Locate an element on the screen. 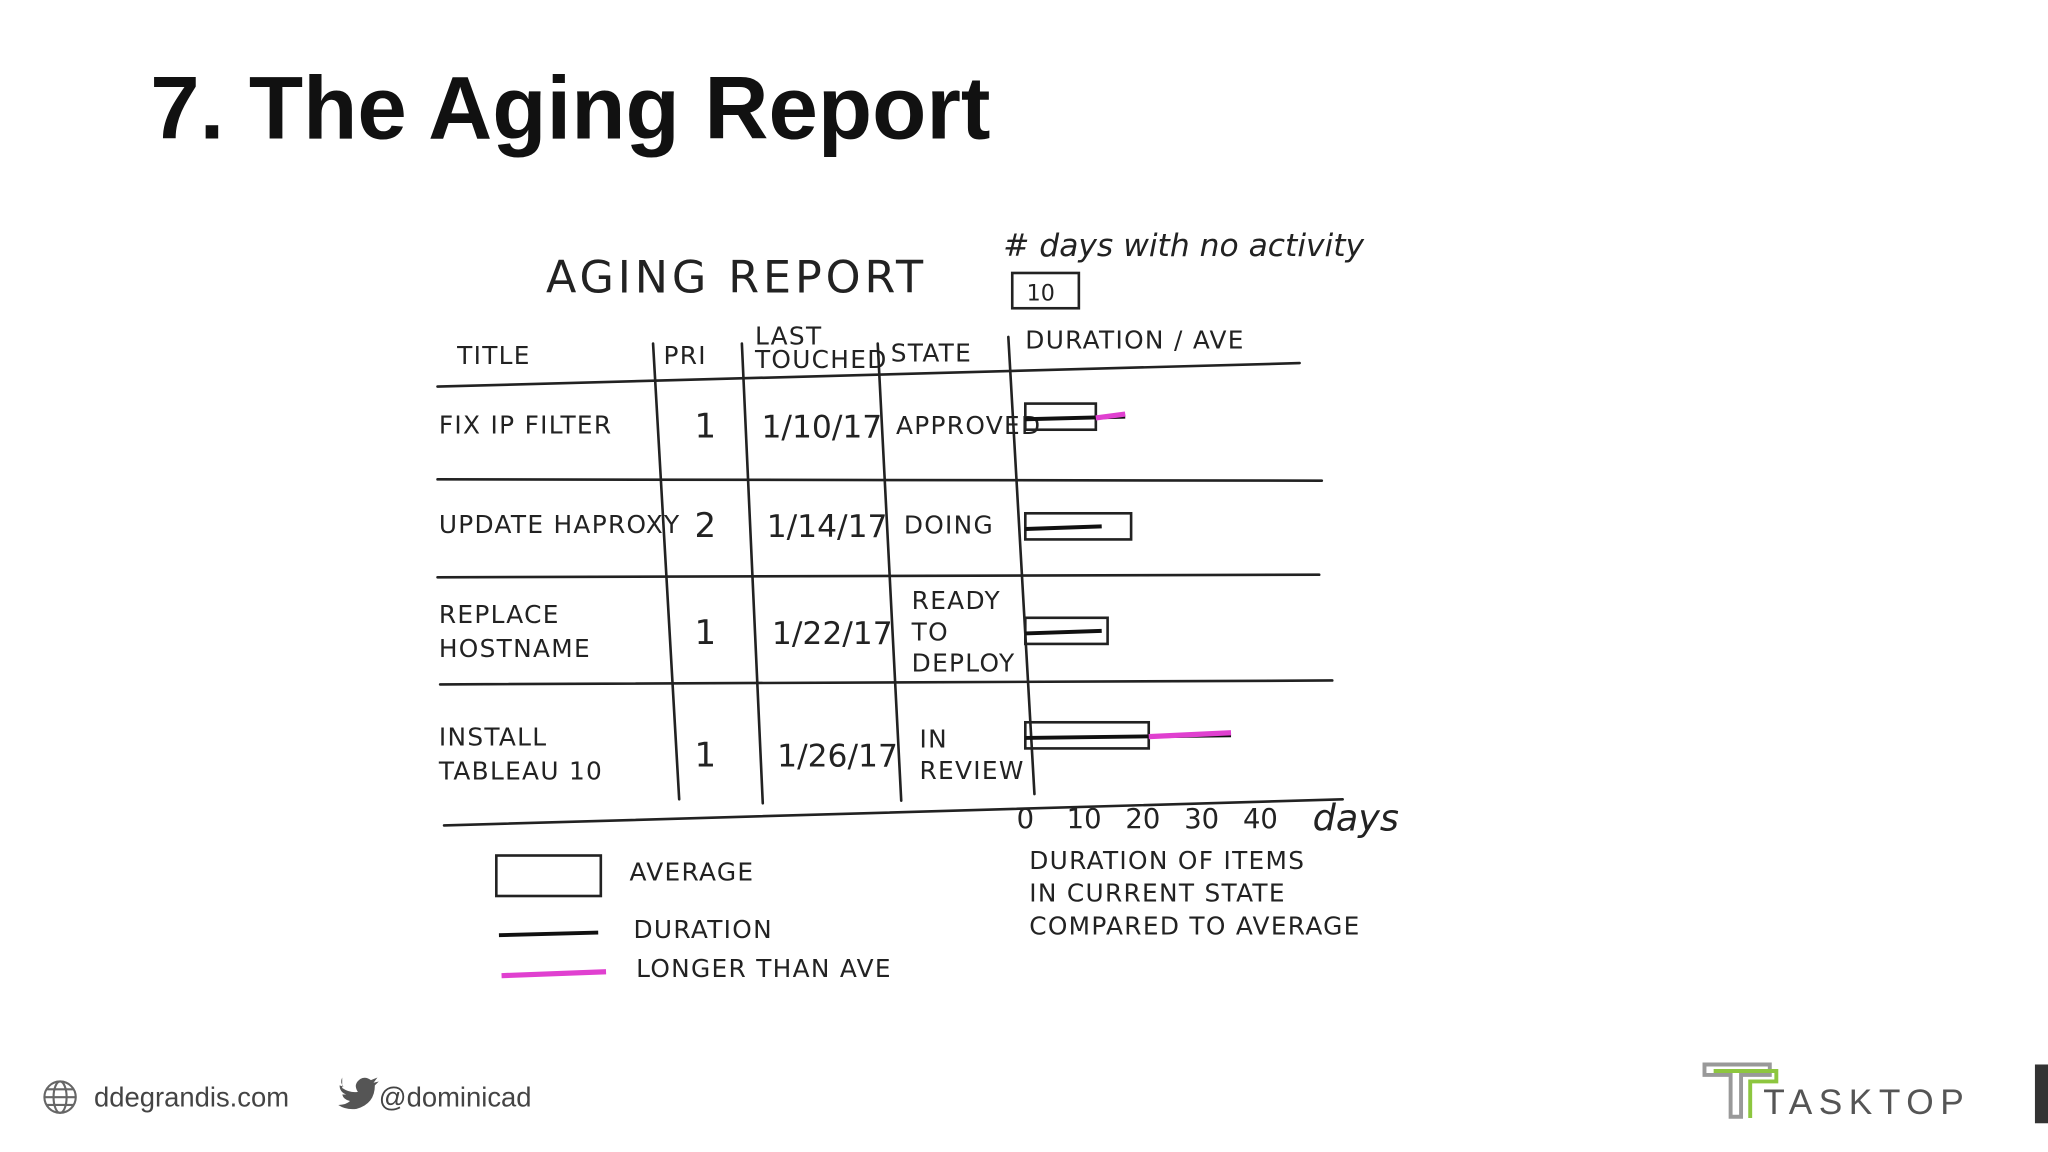 This screenshot has width=2048, height=1152. slide-title: 7. The Aging Report is located at coordinates (570, 107).